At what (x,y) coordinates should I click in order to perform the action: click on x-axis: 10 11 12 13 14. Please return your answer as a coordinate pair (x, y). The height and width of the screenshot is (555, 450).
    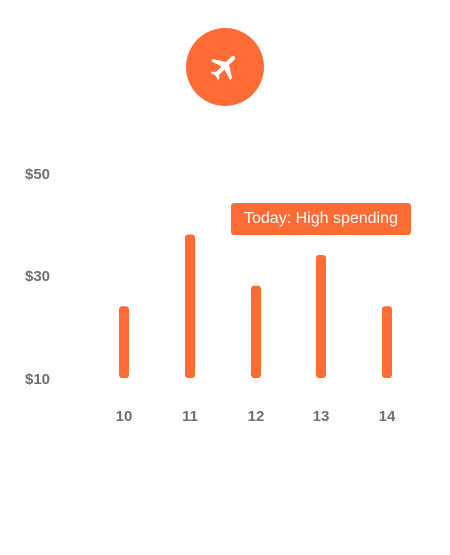
    Looking at the image, I should click on (256, 416).